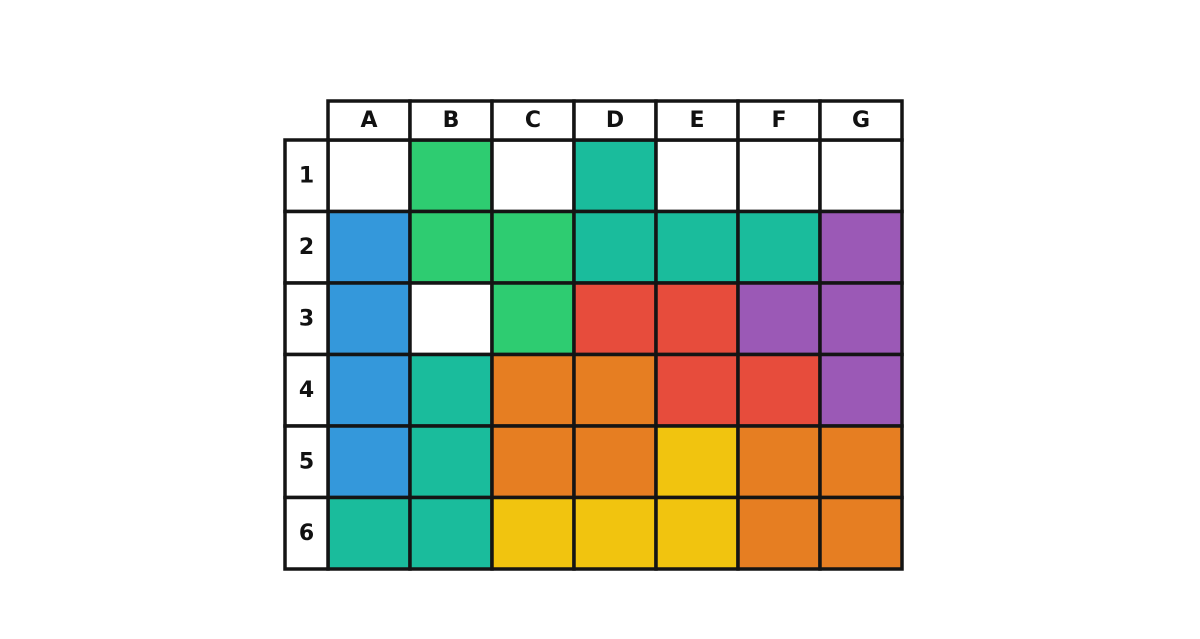 Image resolution: width=1200 pixels, height=639 pixels. What do you see at coordinates (306, 247) in the screenshot?
I see `row-header: 2` at bounding box center [306, 247].